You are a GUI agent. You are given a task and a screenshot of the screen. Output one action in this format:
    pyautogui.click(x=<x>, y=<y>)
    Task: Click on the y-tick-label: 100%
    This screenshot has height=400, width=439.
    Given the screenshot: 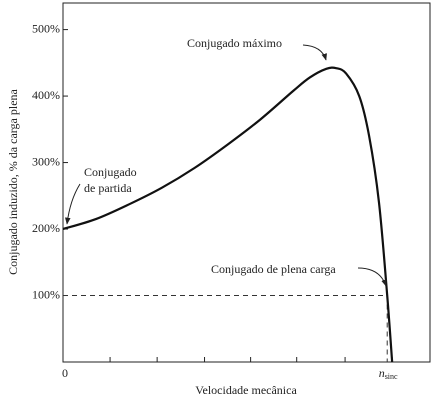 What is the action you would take?
    pyautogui.click(x=46, y=294)
    